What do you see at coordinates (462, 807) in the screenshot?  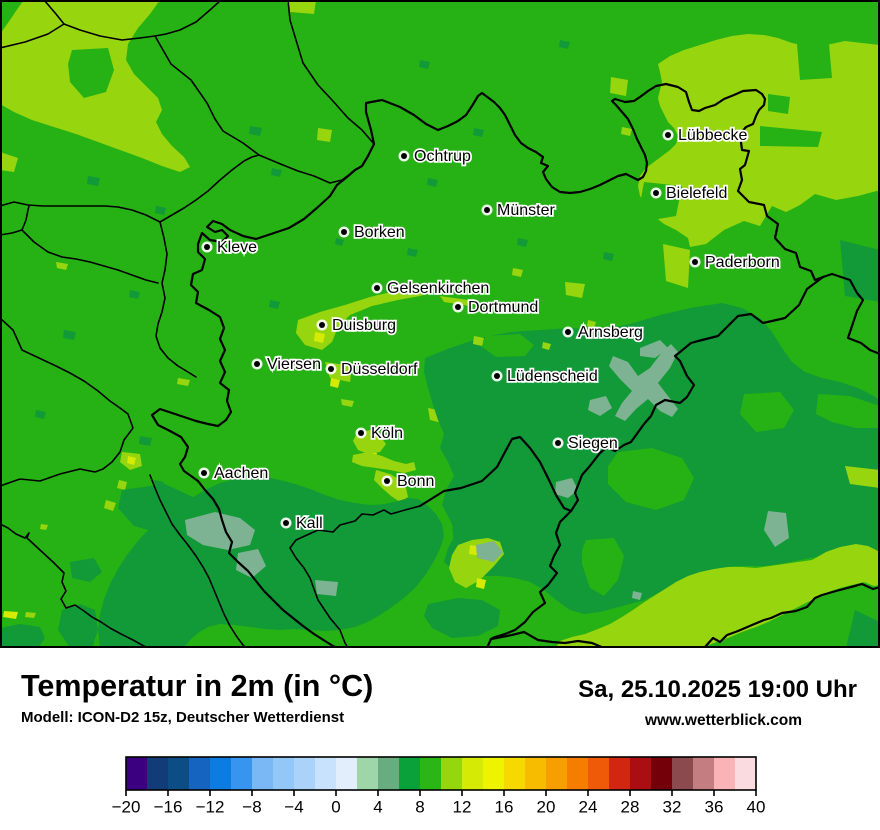 I see `svg-text: 12` at bounding box center [462, 807].